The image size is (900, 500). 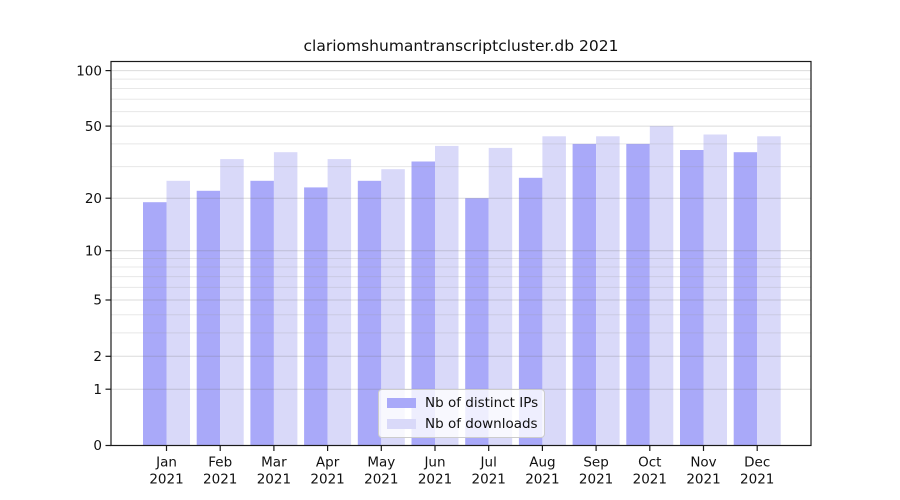 What do you see at coordinates (769, 291) in the screenshot?
I see `bar-dec-nb-of-downloads` at bounding box center [769, 291].